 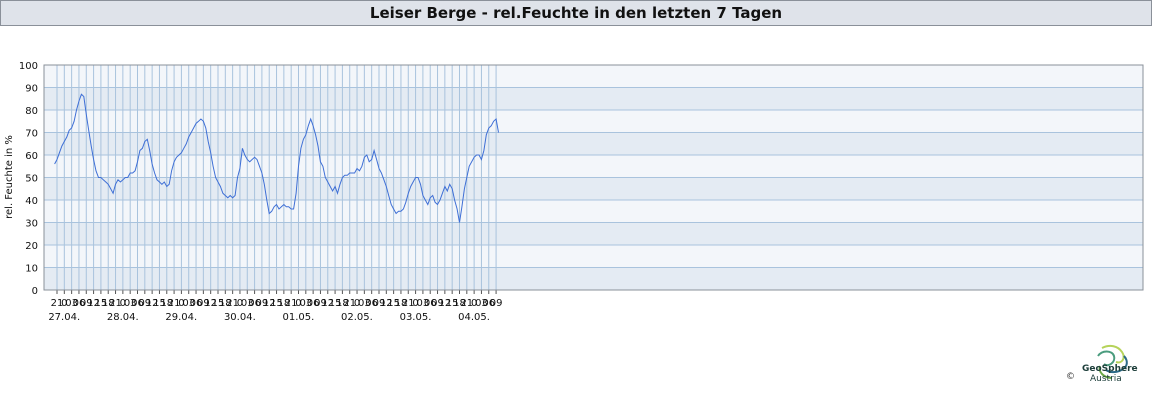 What do you see at coordinates (31, 179) in the screenshot?
I see `y-tick-label: 50` at bounding box center [31, 179].